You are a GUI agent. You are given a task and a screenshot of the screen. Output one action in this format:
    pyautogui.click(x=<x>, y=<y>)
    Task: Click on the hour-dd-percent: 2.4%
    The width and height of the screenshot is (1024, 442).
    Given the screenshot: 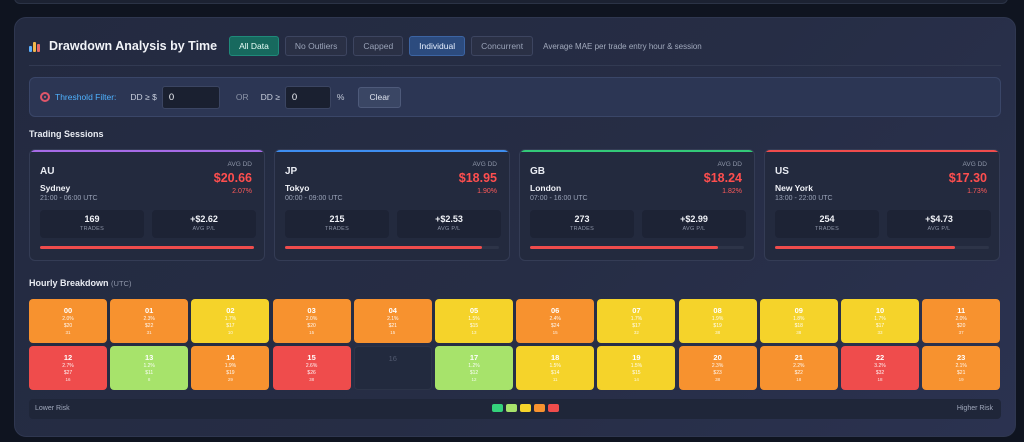 What is the action you would take?
    pyautogui.click(x=555, y=319)
    